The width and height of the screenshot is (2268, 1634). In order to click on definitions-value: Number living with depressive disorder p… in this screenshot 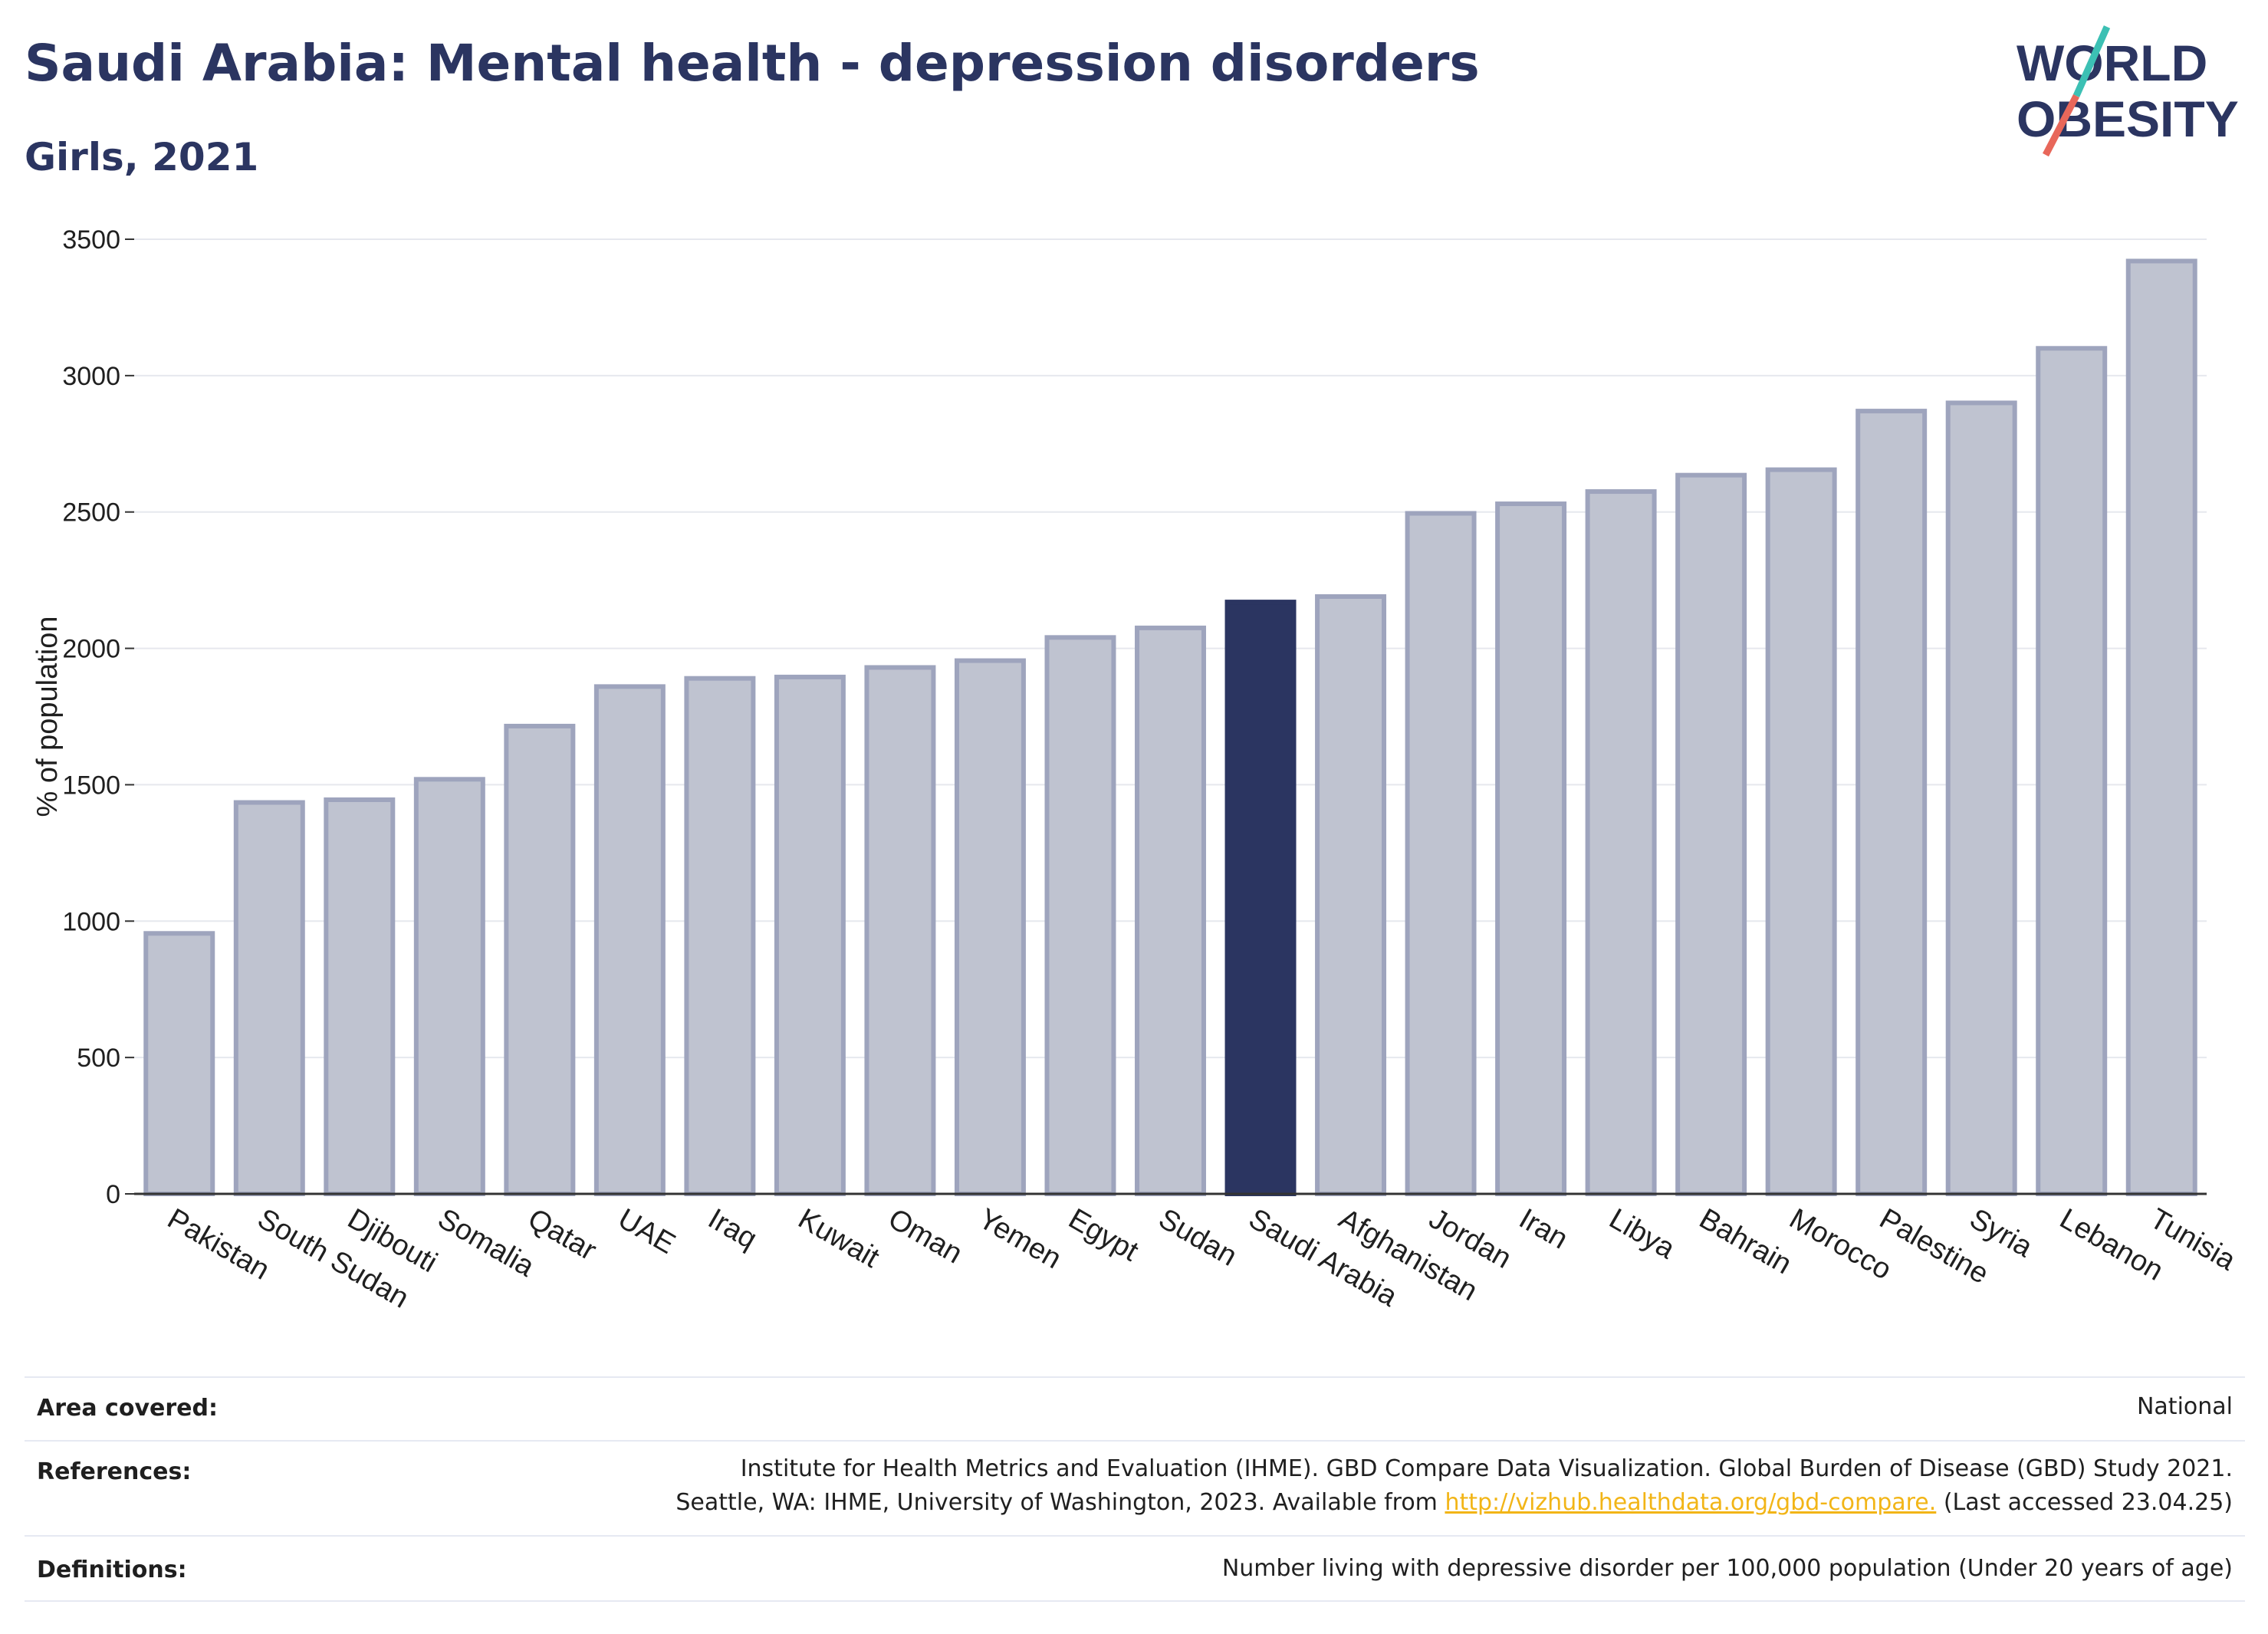, I will do `click(1727, 1569)`.